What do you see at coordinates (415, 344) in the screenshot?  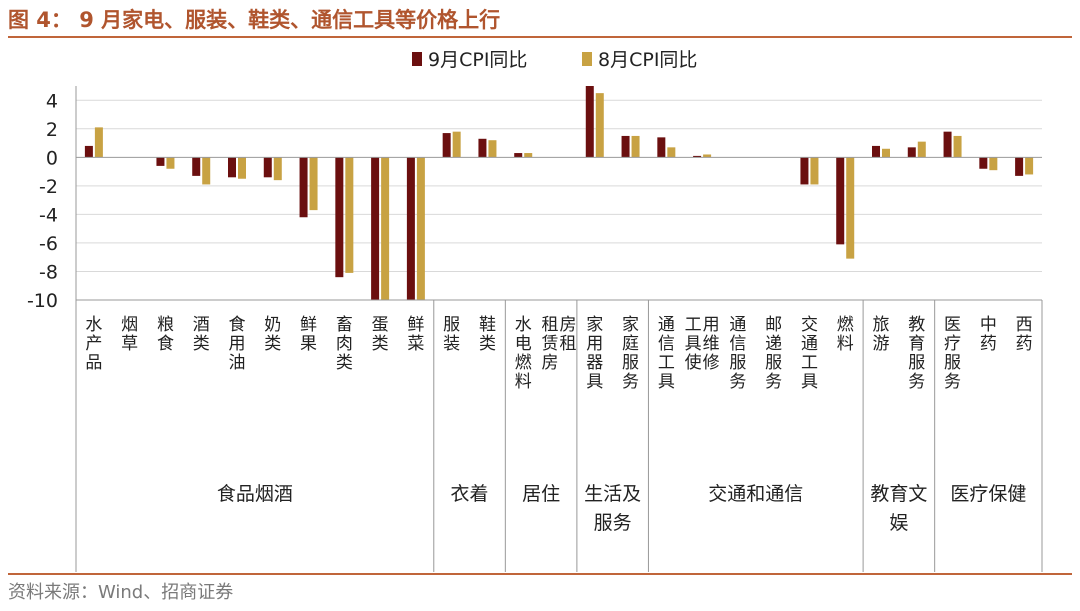 I see `category-label-char: 菜` at bounding box center [415, 344].